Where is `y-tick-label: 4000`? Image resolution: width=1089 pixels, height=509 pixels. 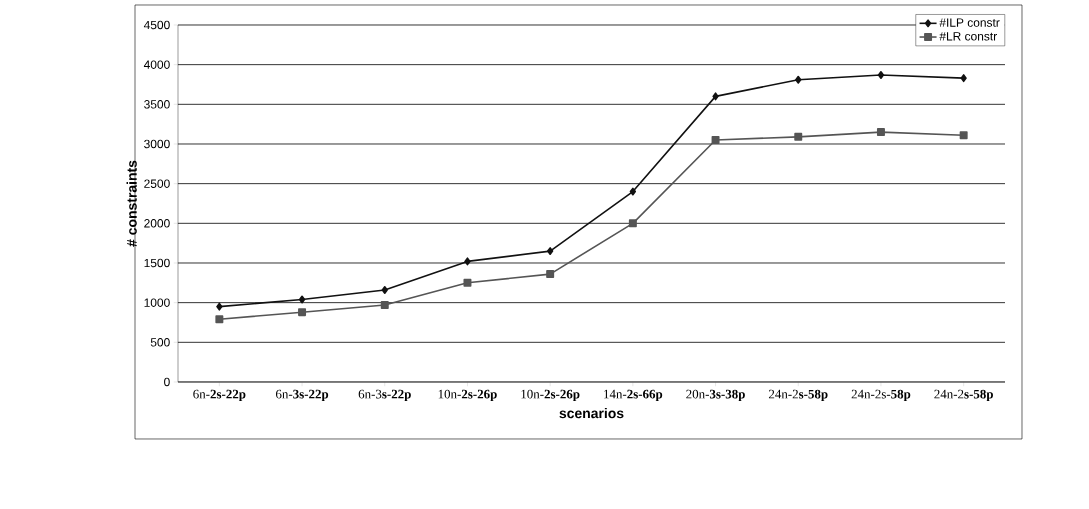 y-tick-label: 4000 is located at coordinates (156, 64).